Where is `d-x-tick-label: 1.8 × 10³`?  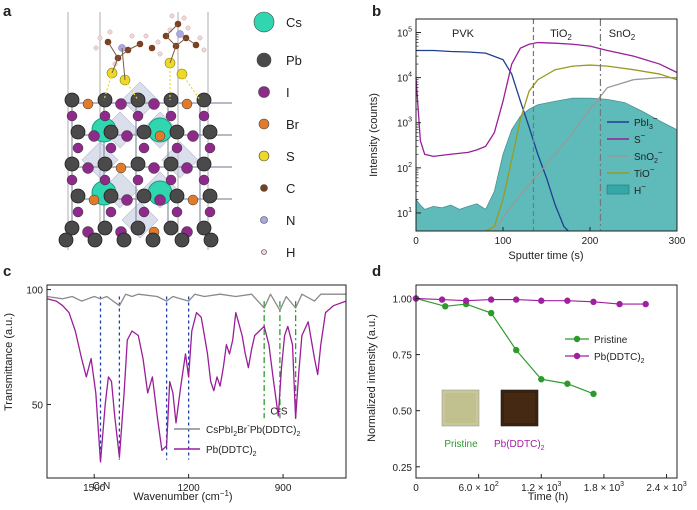
d-x-tick-label: 1.8 × 10³ is located at coordinates (604, 487).